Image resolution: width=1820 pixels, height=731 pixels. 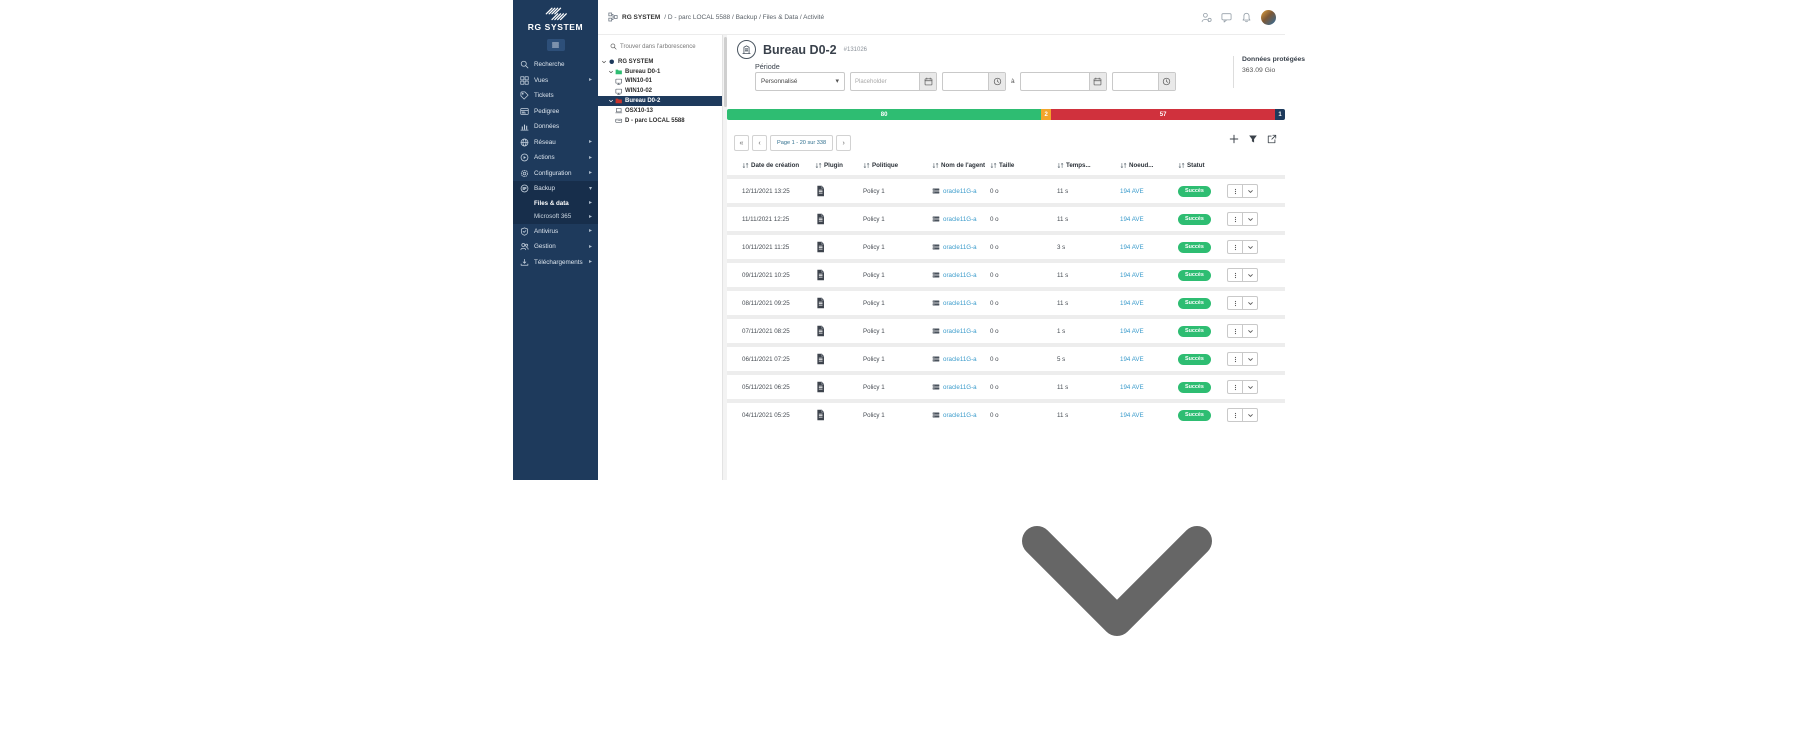 I want to click on next-page-button: ›, so click(x=844, y=143).